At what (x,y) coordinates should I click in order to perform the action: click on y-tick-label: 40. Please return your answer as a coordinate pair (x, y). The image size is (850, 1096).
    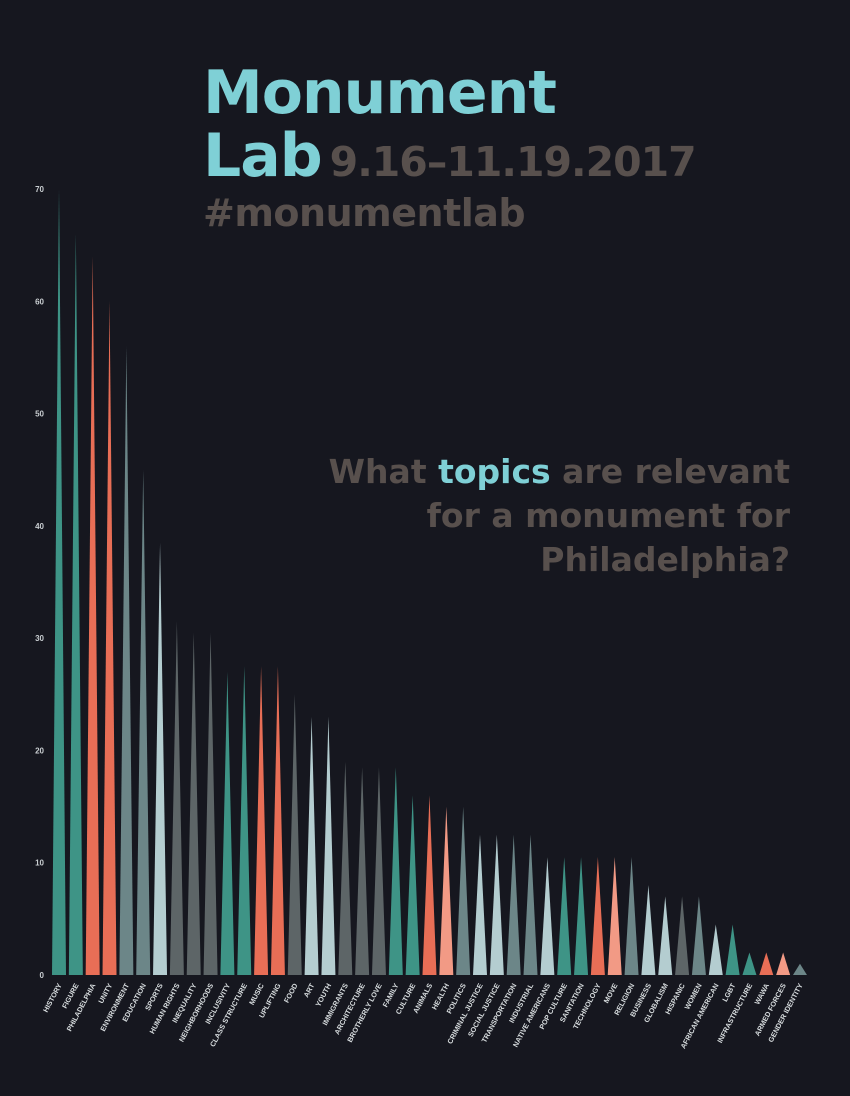
    Looking at the image, I should click on (39, 526).